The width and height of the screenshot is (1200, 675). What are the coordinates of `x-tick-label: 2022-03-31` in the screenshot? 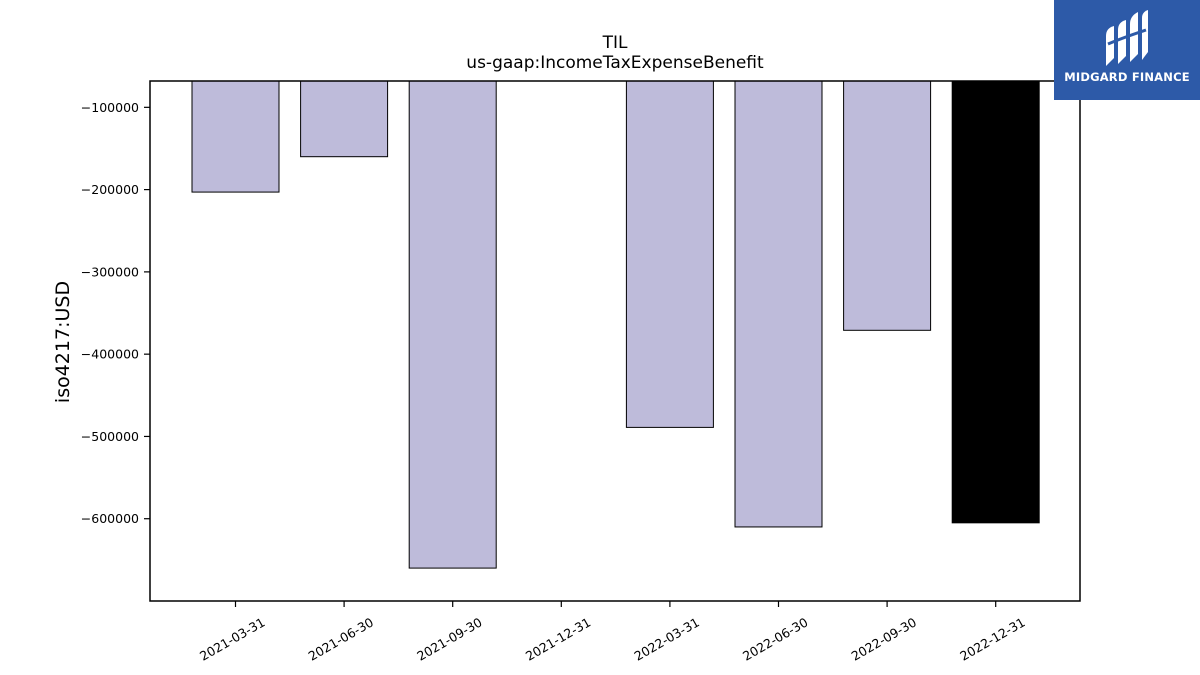 It's located at (666, 638).